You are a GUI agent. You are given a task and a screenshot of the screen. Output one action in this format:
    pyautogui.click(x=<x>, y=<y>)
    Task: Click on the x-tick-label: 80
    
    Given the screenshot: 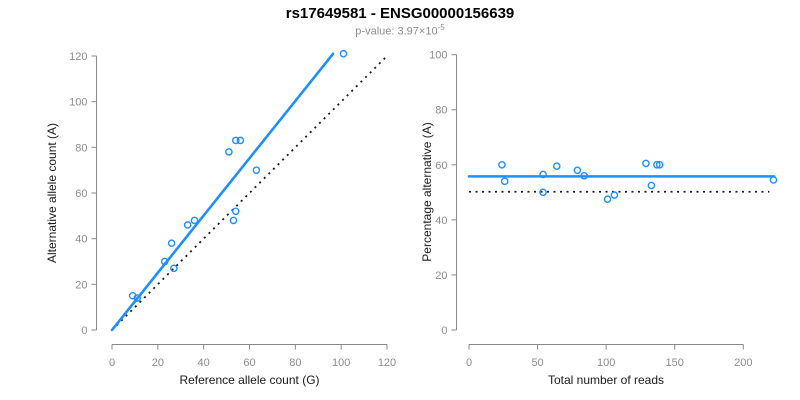 What is the action you would take?
    pyautogui.click(x=295, y=363)
    